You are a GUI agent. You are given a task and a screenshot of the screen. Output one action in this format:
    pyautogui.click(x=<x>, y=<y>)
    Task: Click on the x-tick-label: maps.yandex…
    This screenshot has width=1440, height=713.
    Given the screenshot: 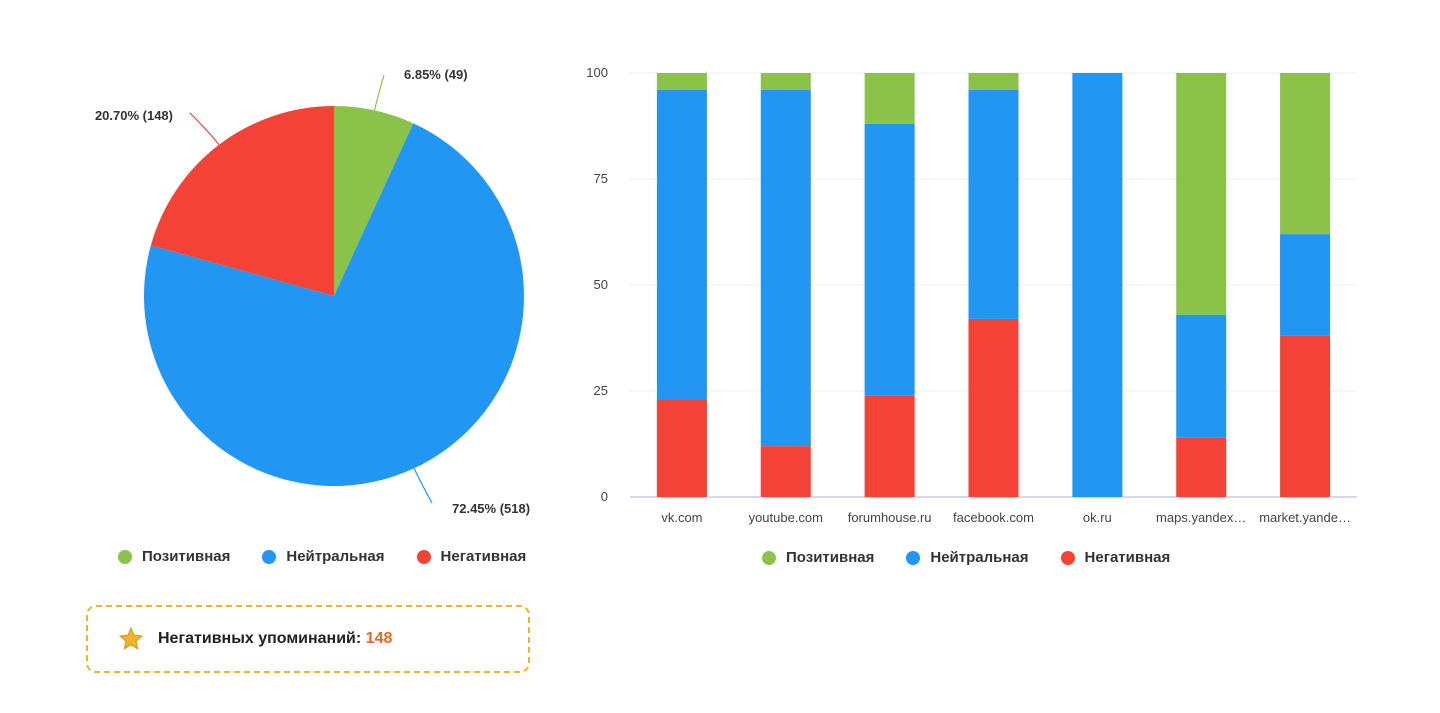 What is the action you would take?
    pyautogui.click(x=1201, y=517)
    